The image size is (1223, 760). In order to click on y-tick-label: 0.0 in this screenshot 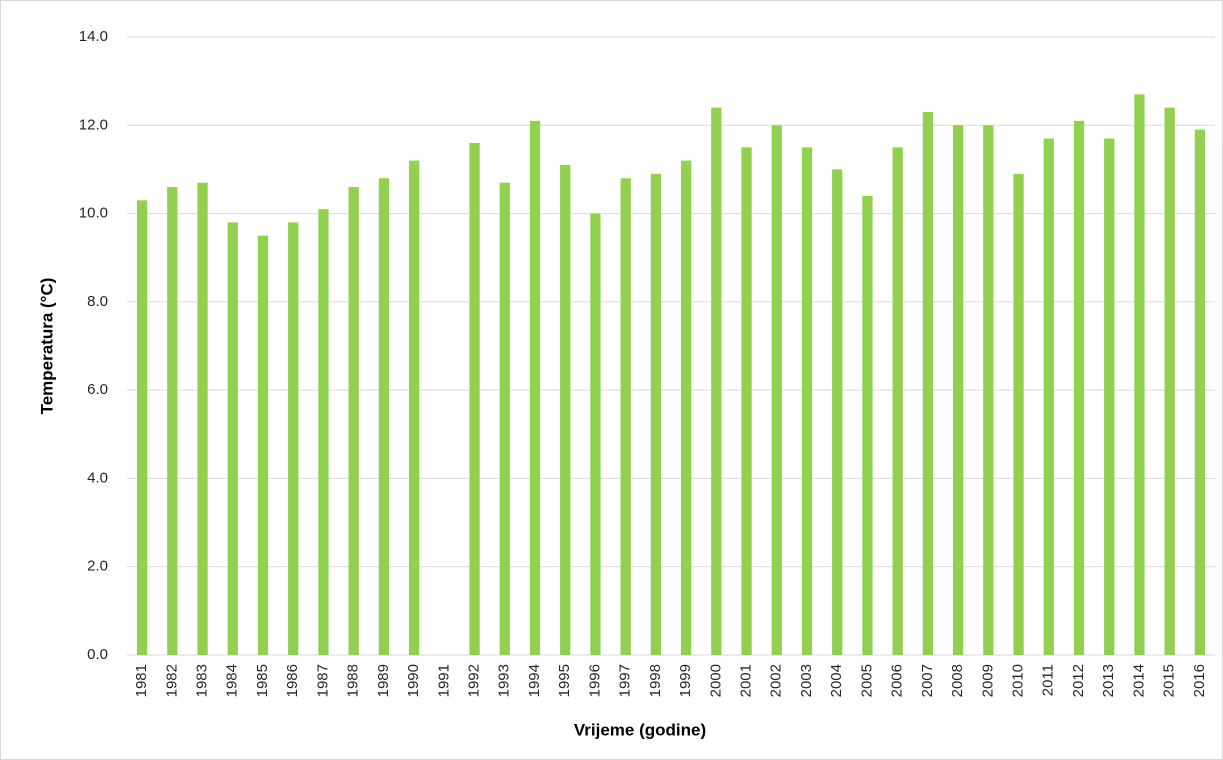, I will do `click(97, 654)`.